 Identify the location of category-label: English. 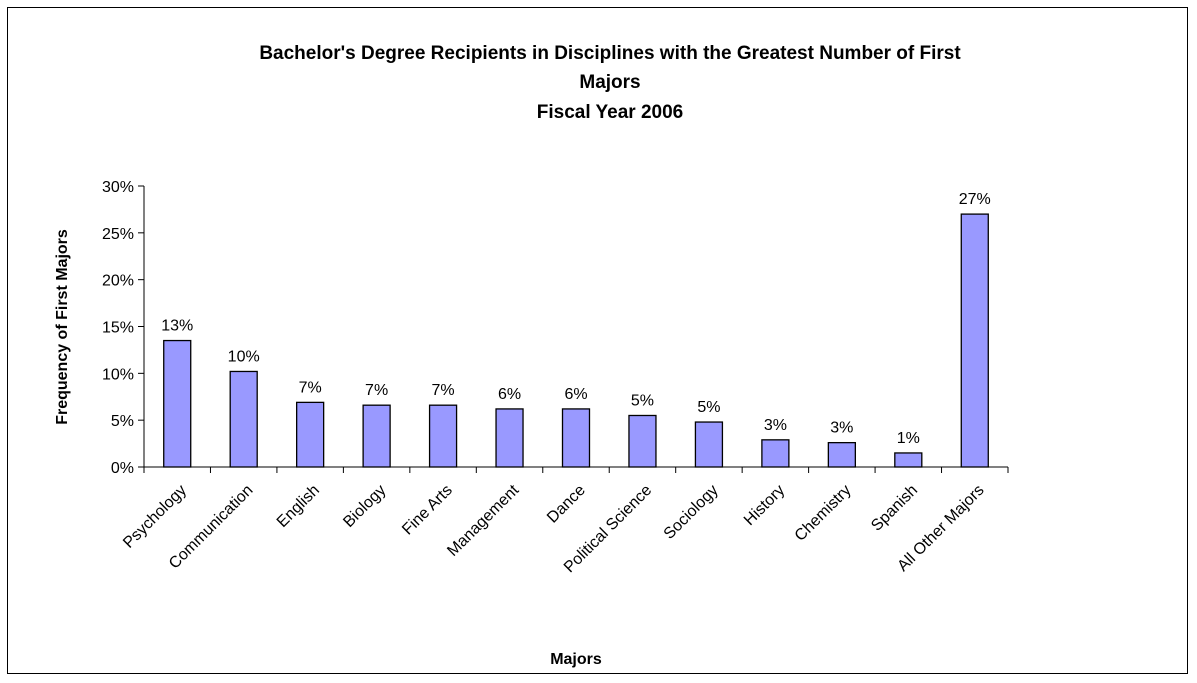
(298, 506).